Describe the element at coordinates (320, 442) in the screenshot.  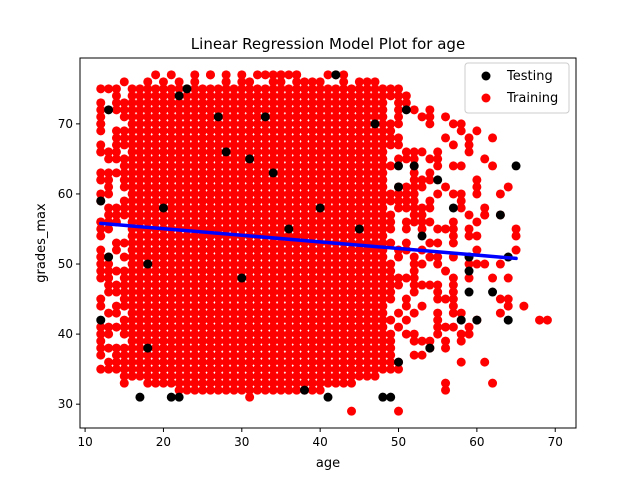
I see `x-tick-label: 40` at that location.